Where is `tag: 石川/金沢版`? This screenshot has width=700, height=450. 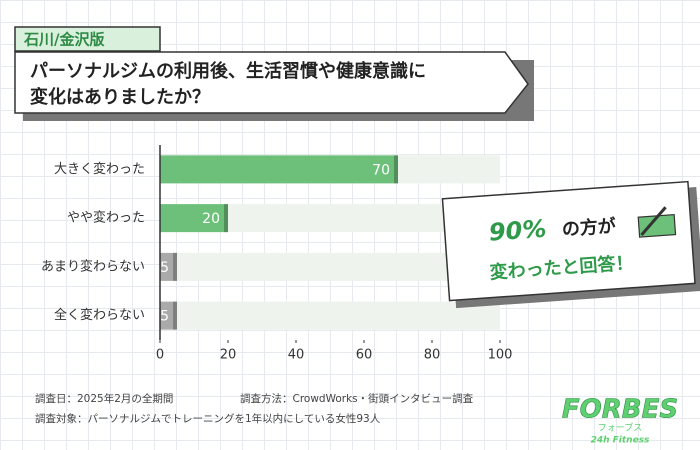
tag: 石川/金沢版 is located at coordinates (63, 40).